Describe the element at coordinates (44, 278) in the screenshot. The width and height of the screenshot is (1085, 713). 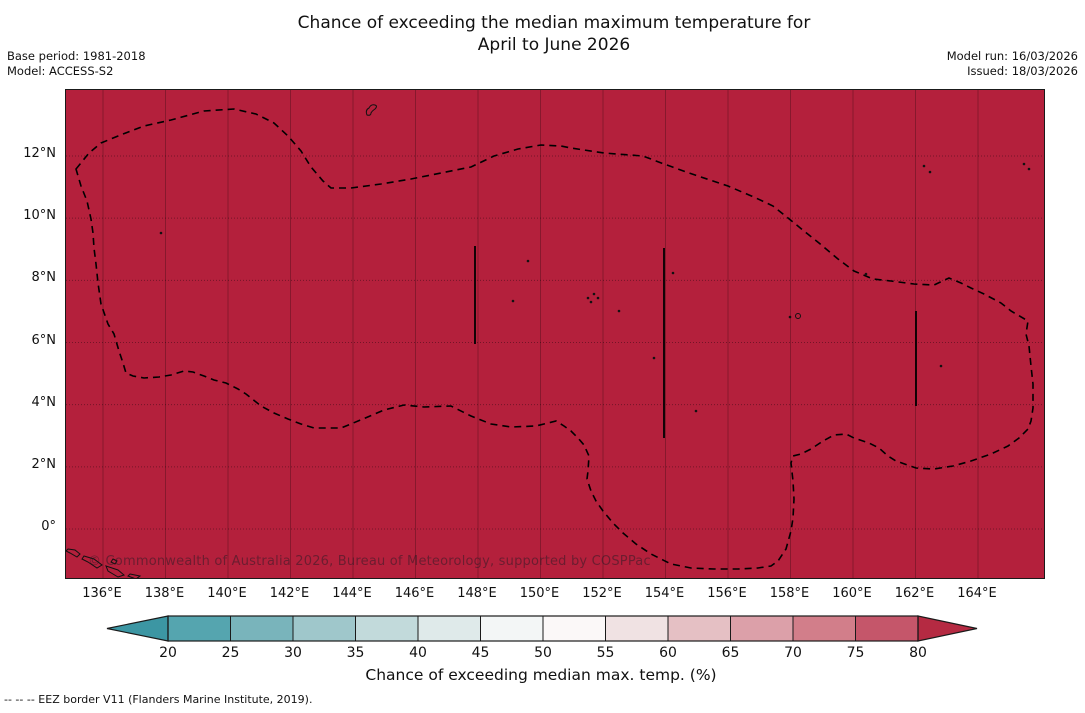
I see `y-tick-label: 8°N` at that location.